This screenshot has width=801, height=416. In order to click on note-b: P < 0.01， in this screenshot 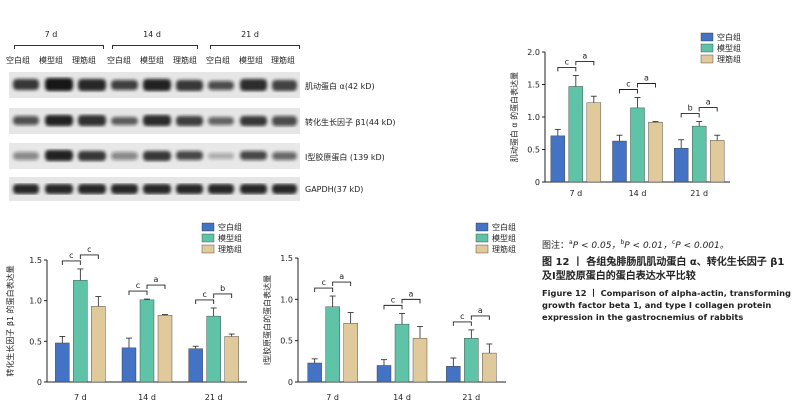, I will do `click(648, 246)`.